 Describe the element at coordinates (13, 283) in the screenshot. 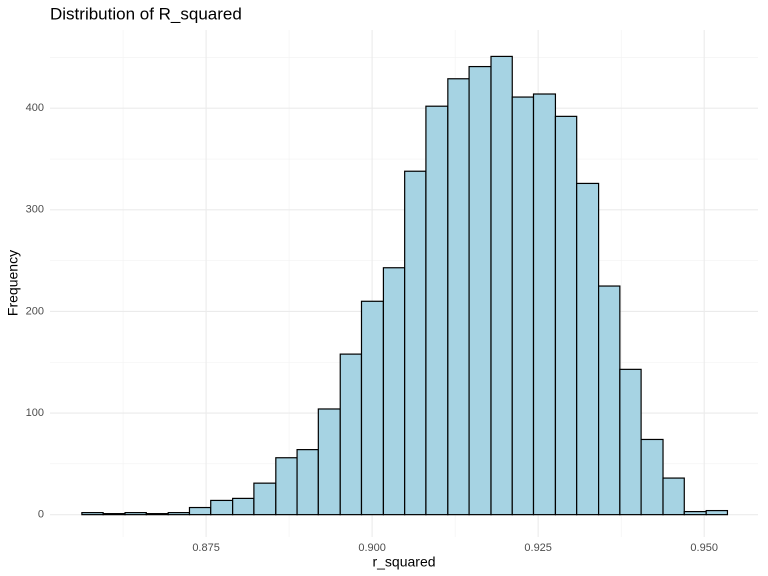

I see `y-axis-title: Frequency` at that location.